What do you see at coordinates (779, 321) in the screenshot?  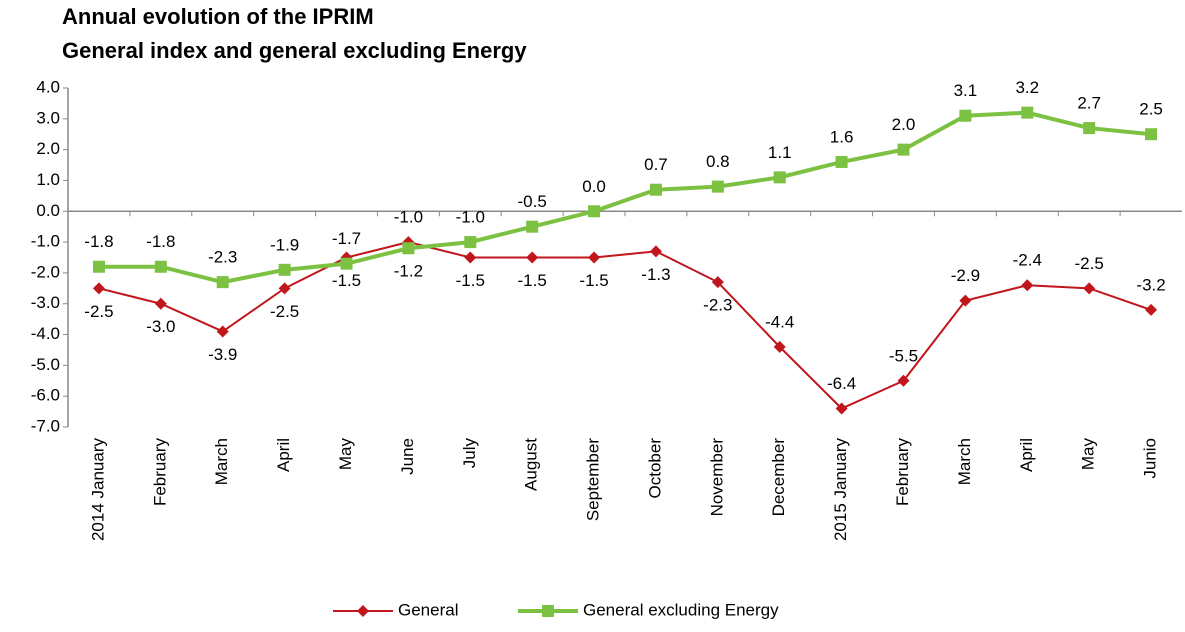 I see `data-label: -4.4` at bounding box center [779, 321].